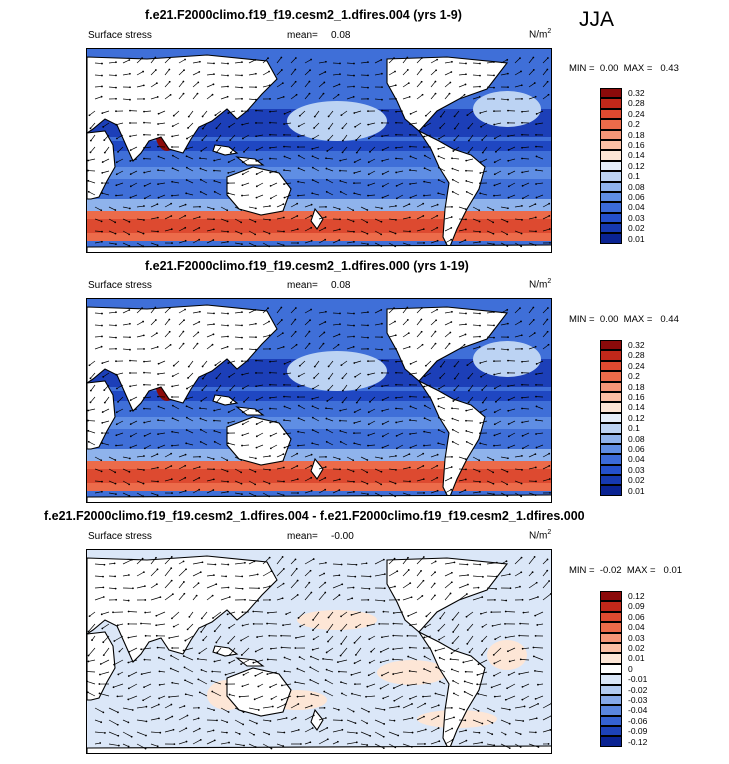  Describe the element at coordinates (636, 355) in the screenshot. I see `colorbar-tick-label: 0.28` at that location.